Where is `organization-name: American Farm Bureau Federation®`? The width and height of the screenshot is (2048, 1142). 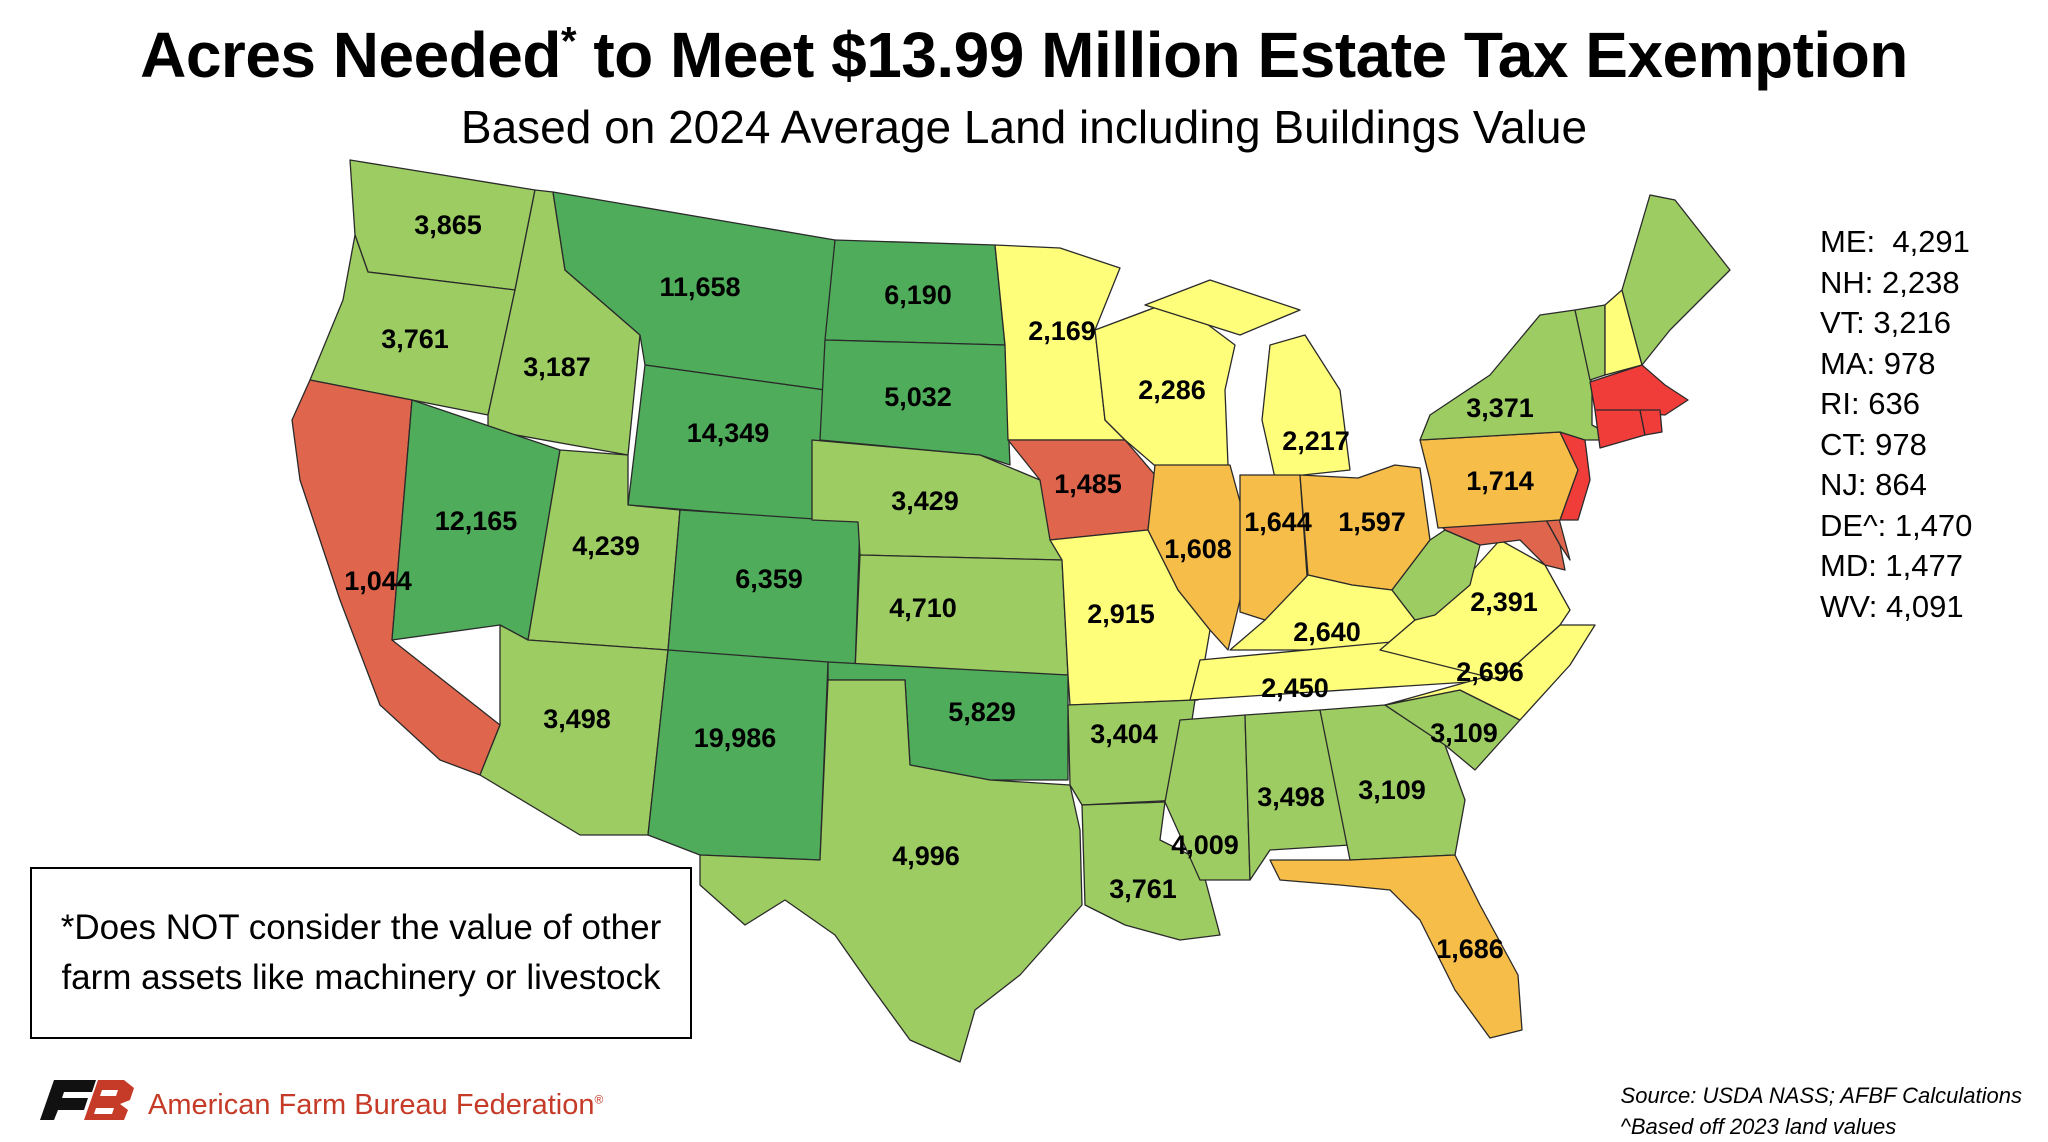 organization-name: American Farm Bureau Federation® is located at coordinates (376, 1105).